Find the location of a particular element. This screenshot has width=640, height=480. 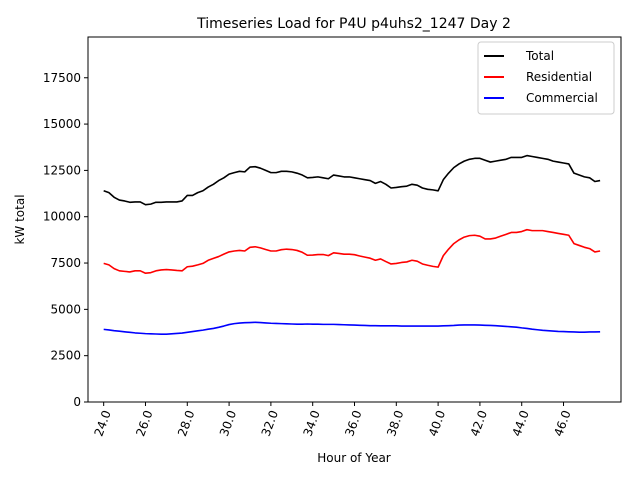

legend-label-residential: Residential is located at coordinates (559, 77).